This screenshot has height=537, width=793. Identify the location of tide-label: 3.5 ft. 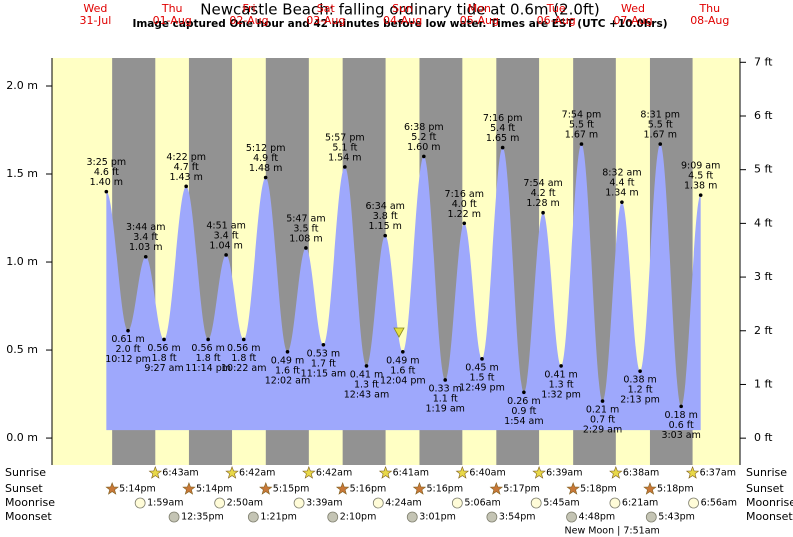
(305, 228).